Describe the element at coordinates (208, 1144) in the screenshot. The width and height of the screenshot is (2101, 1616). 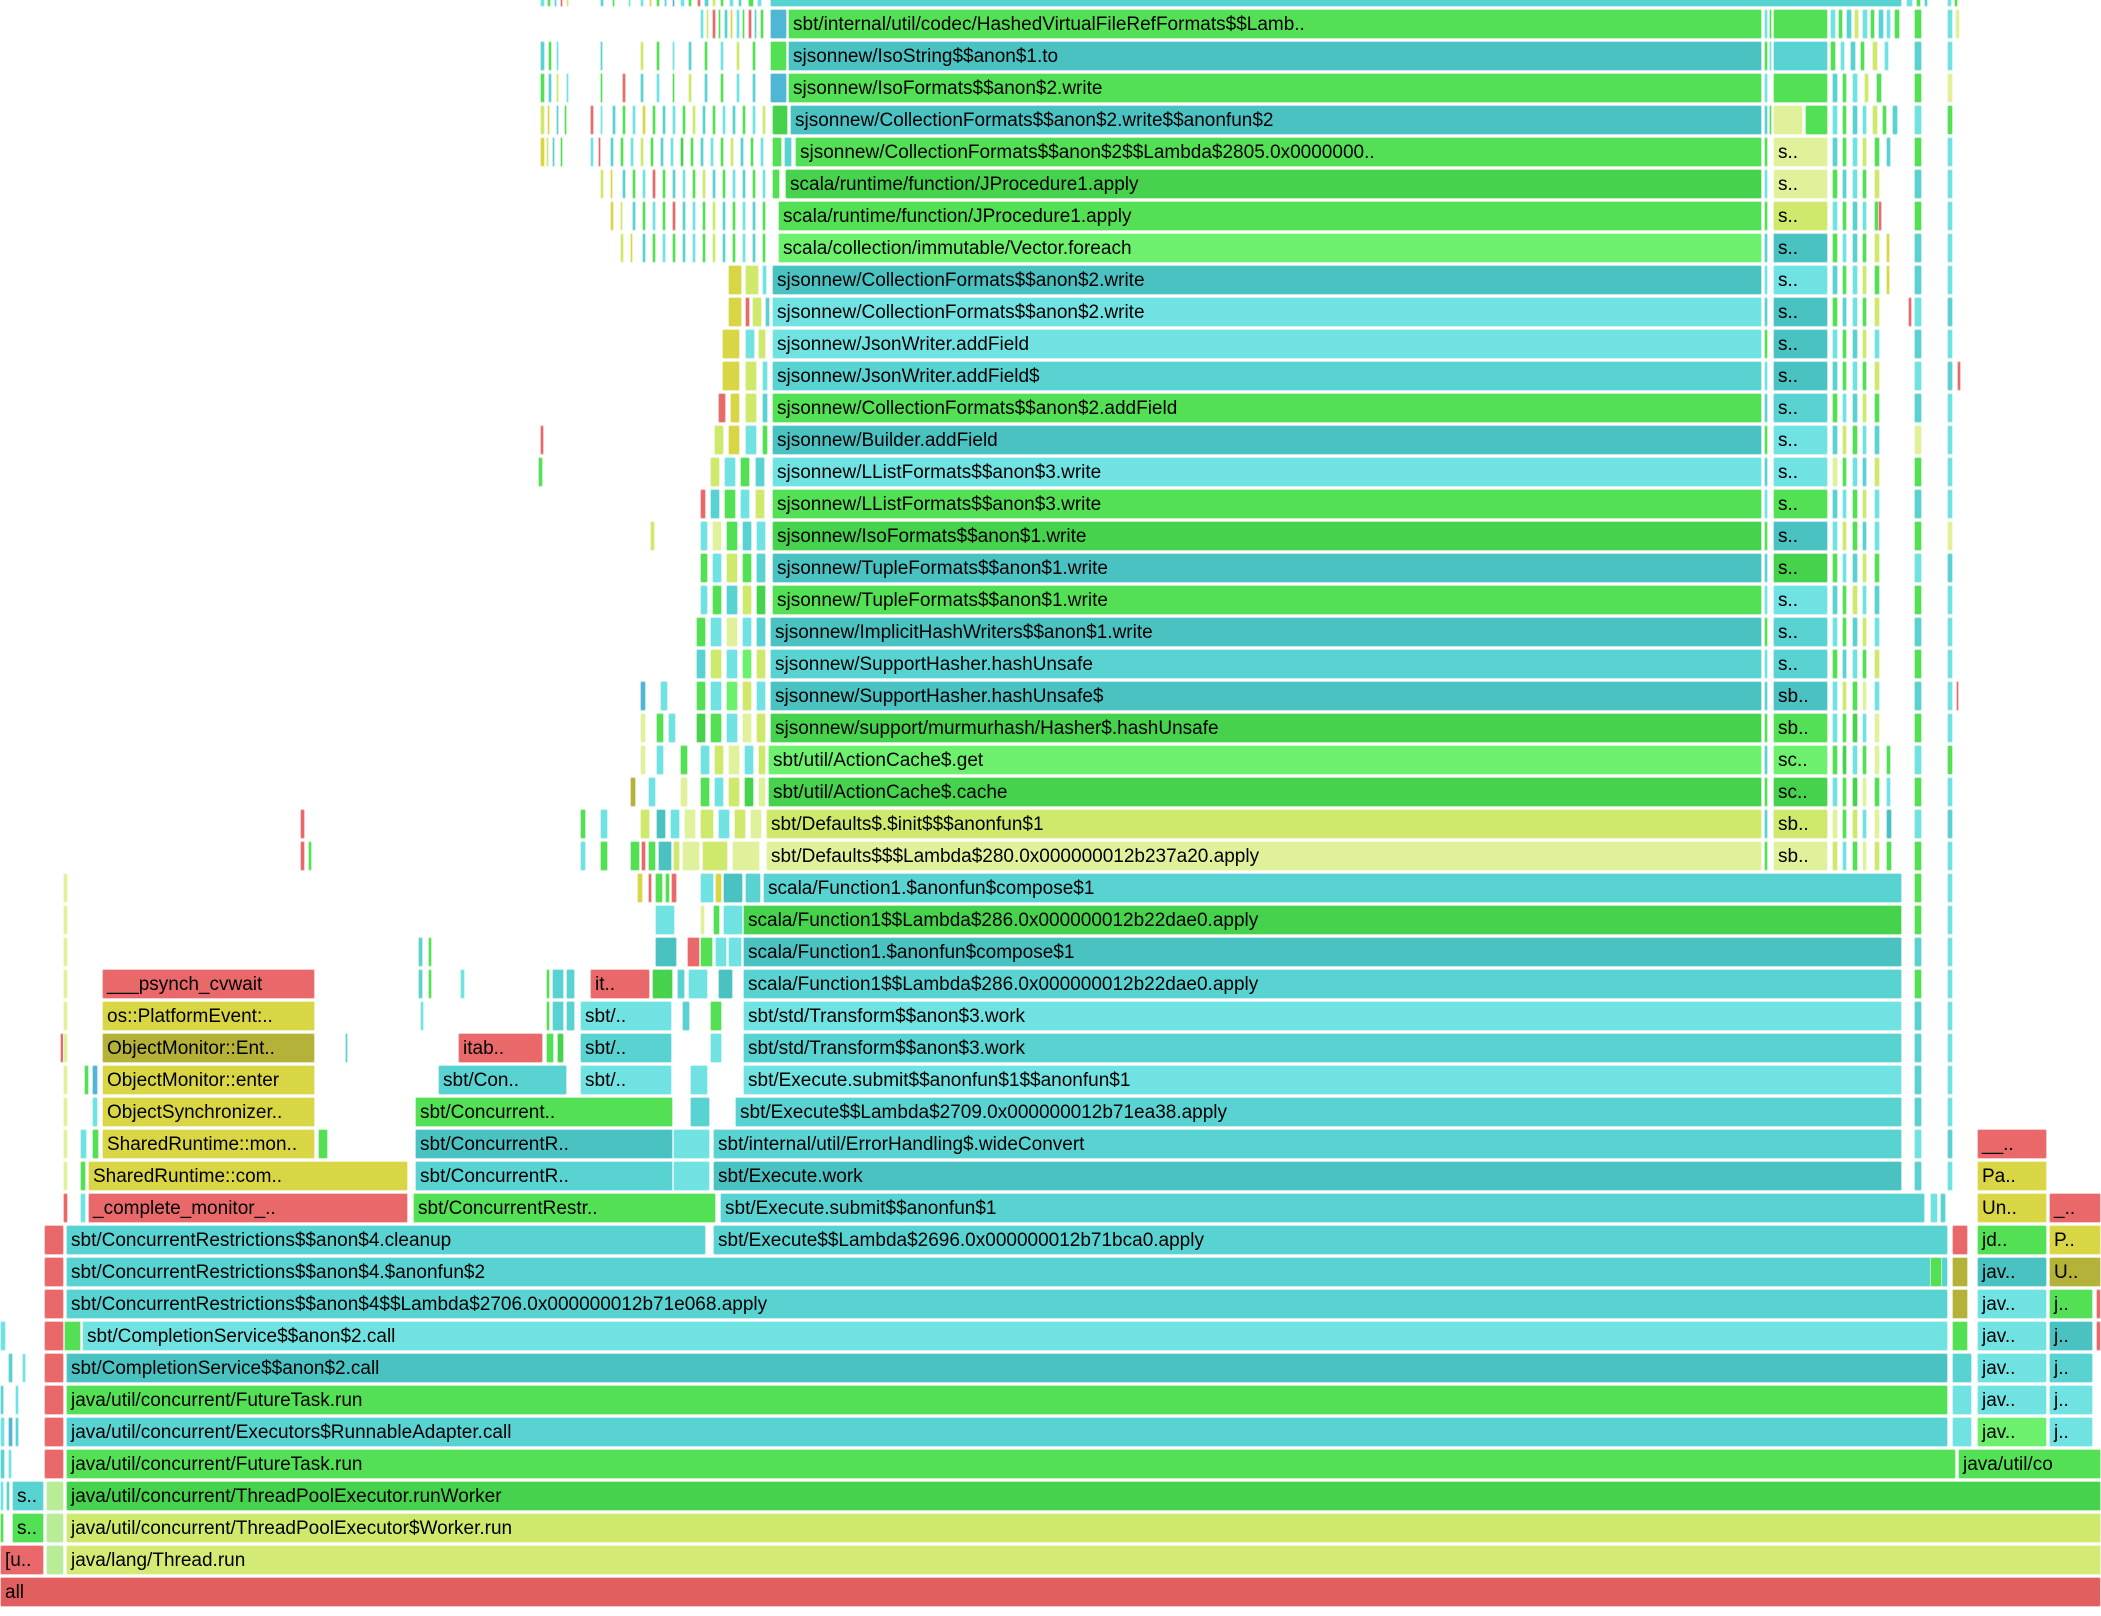
I see `frame: SharedRuntime::mon..` at that location.